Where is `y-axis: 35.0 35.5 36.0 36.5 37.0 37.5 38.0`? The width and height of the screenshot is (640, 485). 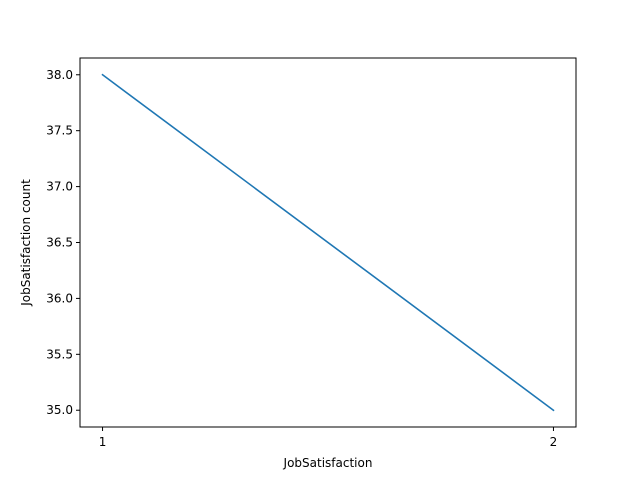 y-axis: 35.0 35.5 36.0 36.5 37.0 37.5 38.0 is located at coordinates (63, 242).